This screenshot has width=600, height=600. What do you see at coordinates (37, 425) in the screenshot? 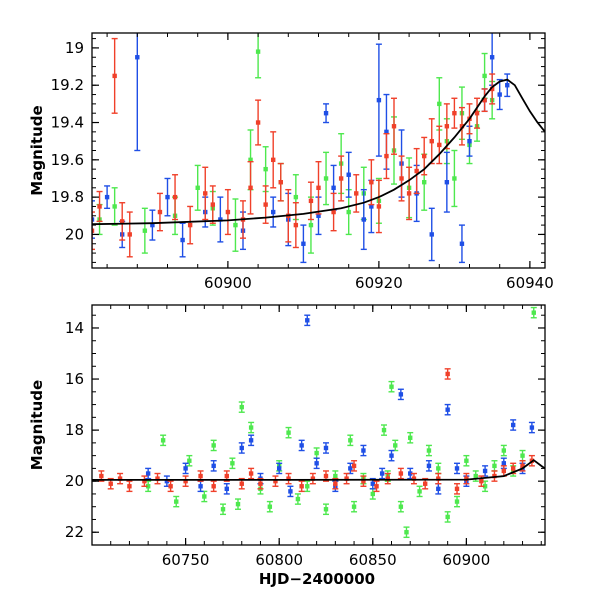
I see `y-axis-title: Magnitude` at bounding box center [37, 425].